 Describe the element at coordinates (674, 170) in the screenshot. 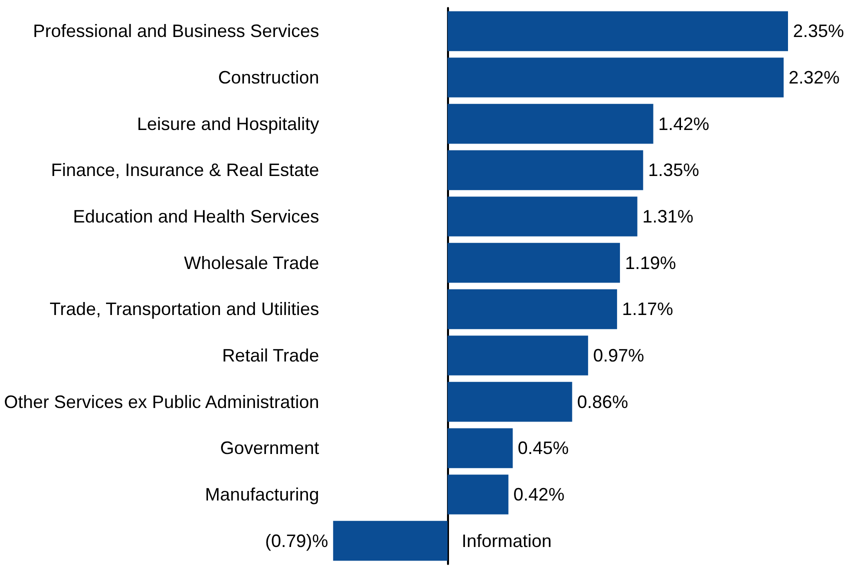

I see `data-label: 1.35%` at that location.